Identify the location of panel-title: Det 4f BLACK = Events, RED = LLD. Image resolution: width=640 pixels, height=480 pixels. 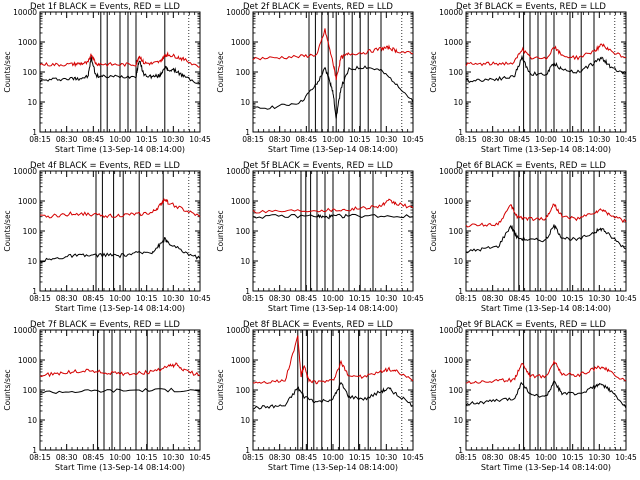
(105, 166).